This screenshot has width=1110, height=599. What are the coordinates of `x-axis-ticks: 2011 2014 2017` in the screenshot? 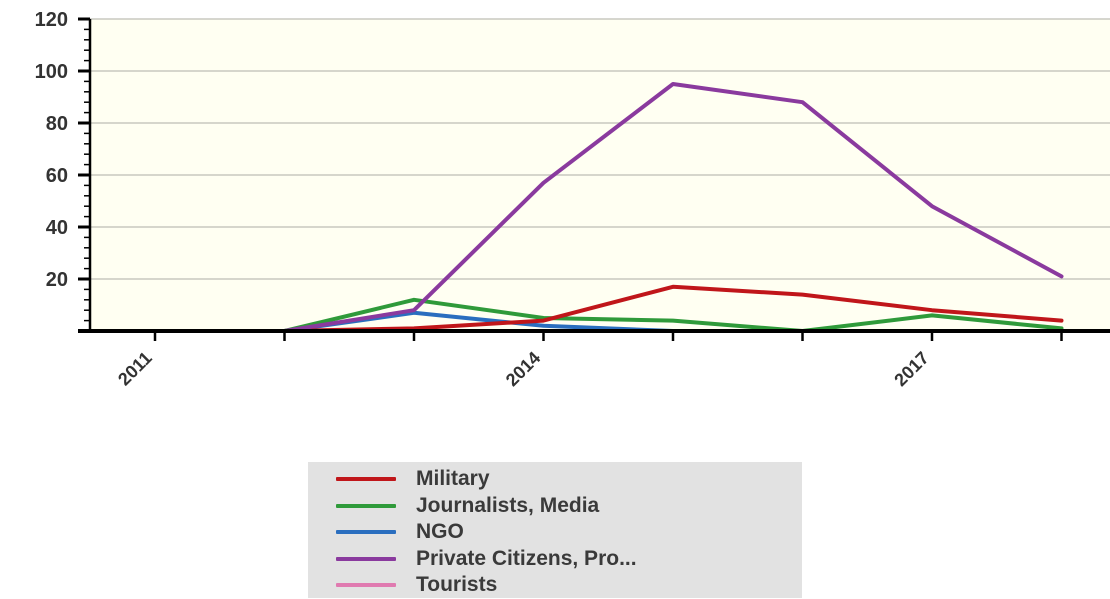 It's located at (588, 360).